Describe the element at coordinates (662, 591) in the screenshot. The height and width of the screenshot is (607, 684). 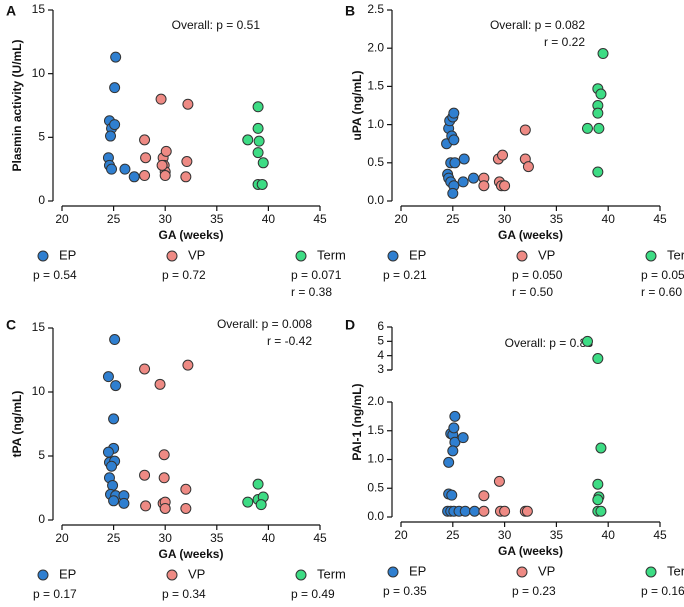
I see `group-stat: p = 0.16` at that location.